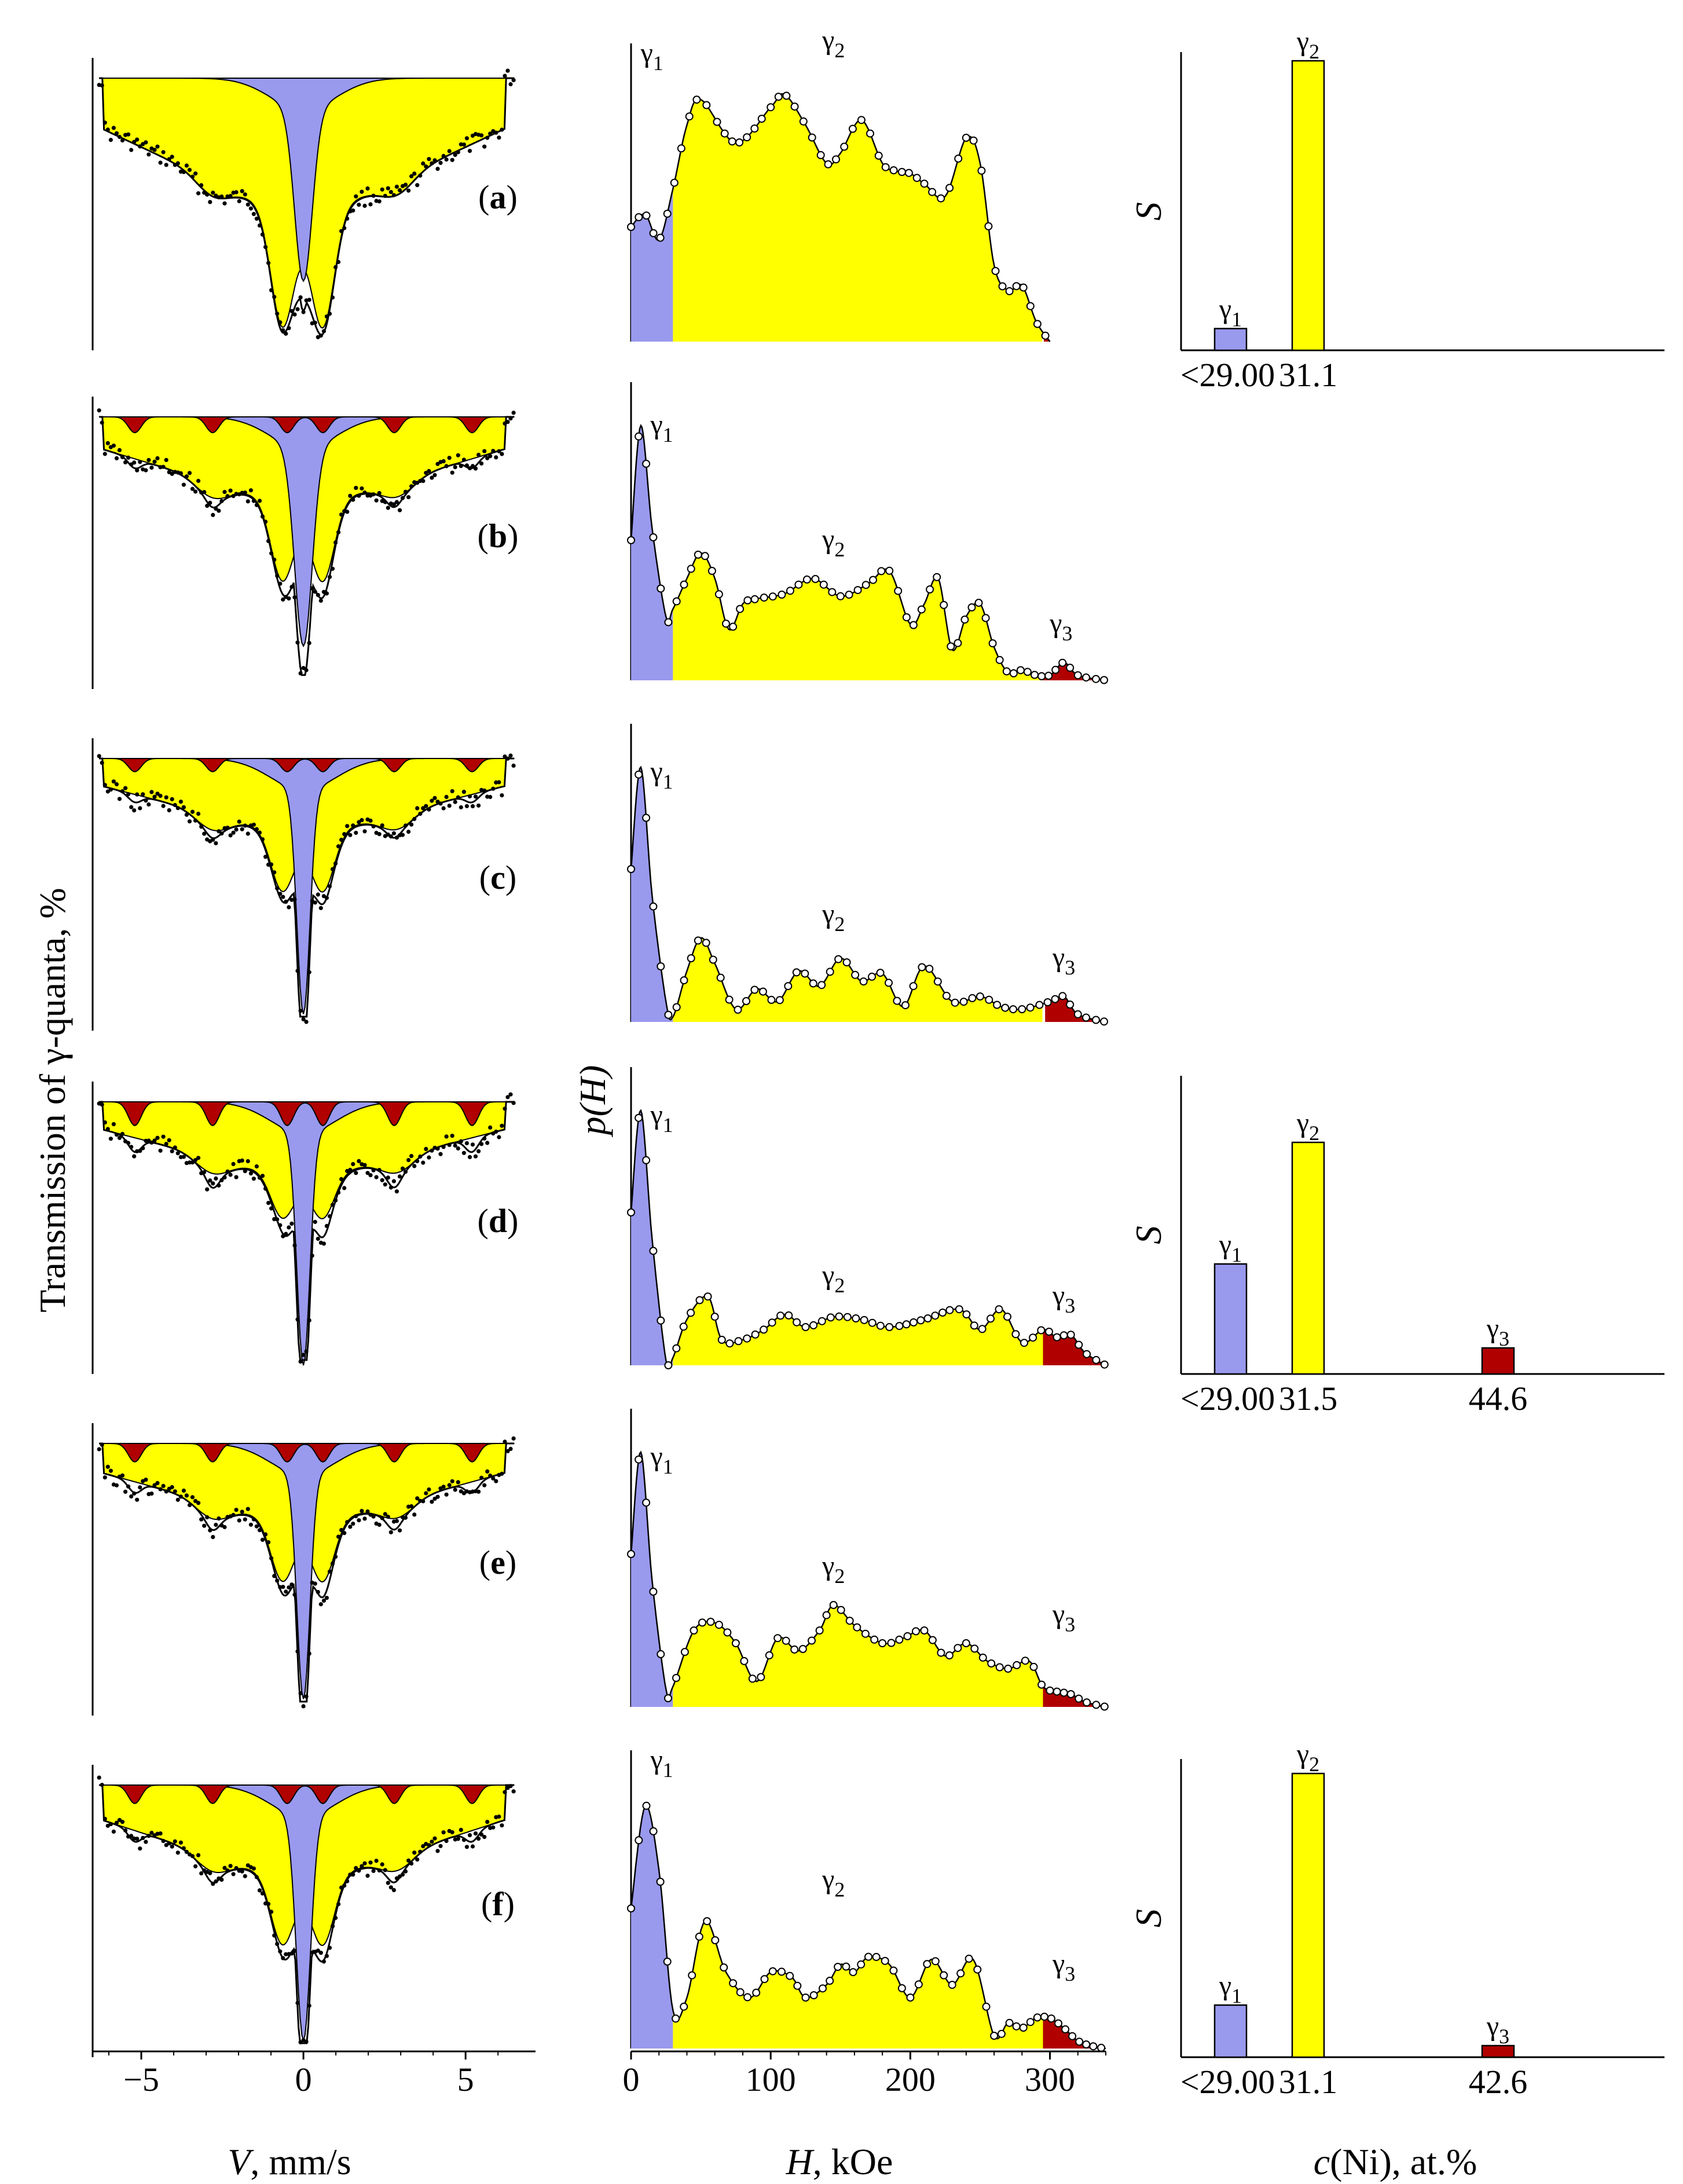  I want to click on velocity-tick-label: 5, so click(465, 2079).